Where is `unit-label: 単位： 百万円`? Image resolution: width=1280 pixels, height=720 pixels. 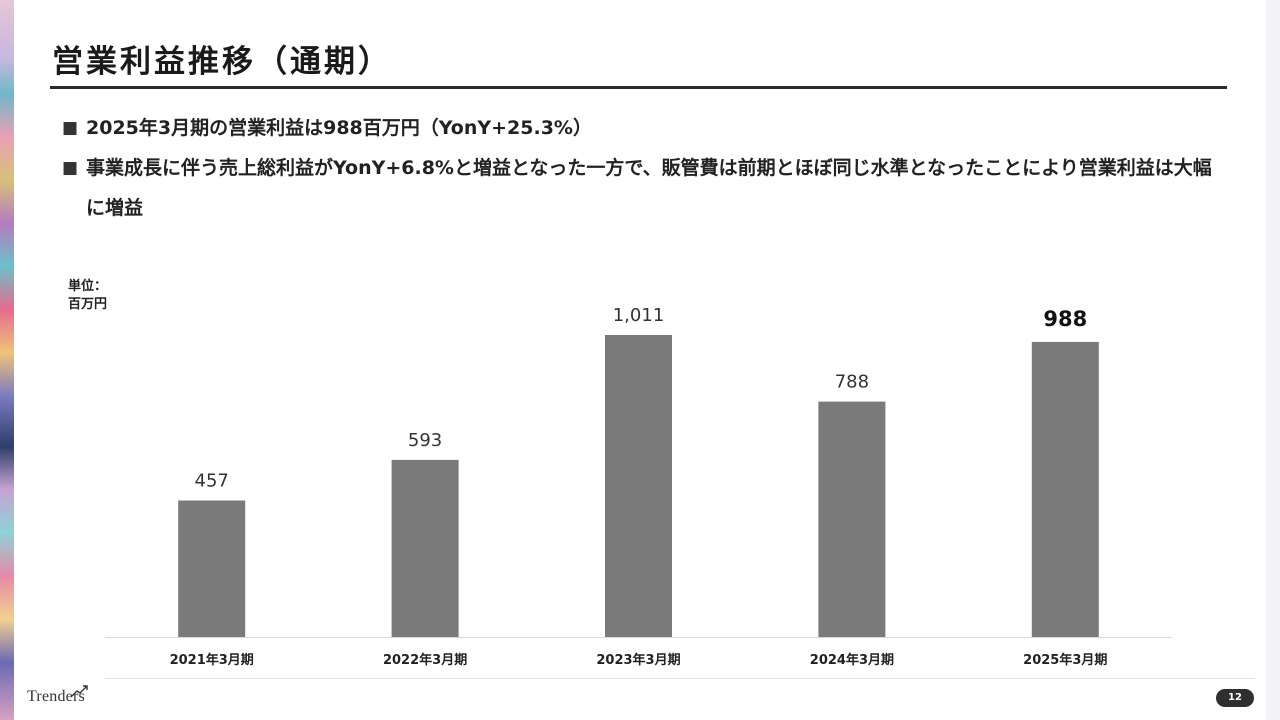 unit-label: 単位： 百万円 is located at coordinates (87, 296).